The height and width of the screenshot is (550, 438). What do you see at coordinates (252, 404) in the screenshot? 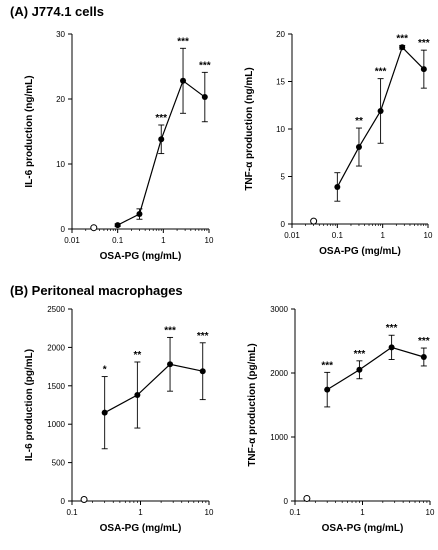
I see `panel-b-right-y-axis-label: TNF-α production (pg/mL)` at bounding box center [252, 404].